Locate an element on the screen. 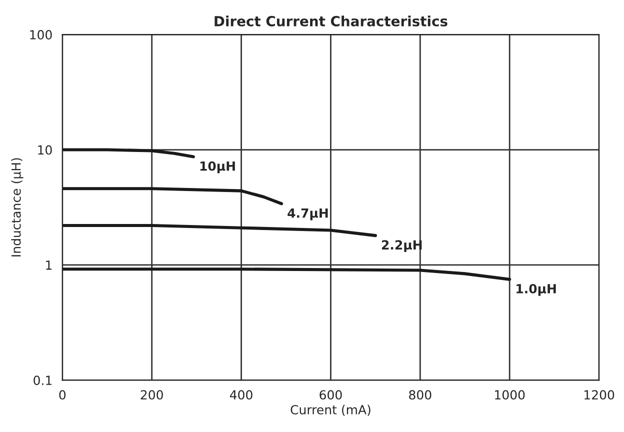 The image size is (624, 432). x-tick-label: 400 is located at coordinates (241, 395).